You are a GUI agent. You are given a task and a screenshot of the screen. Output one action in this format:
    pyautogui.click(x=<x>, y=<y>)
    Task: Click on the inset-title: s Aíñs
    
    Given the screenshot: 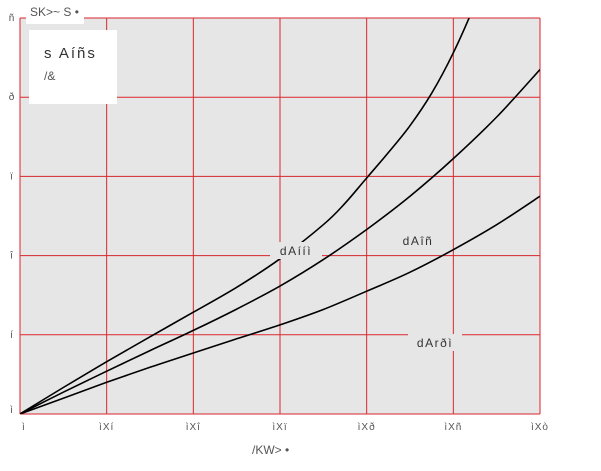 What is the action you would take?
    pyautogui.click(x=70, y=53)
    